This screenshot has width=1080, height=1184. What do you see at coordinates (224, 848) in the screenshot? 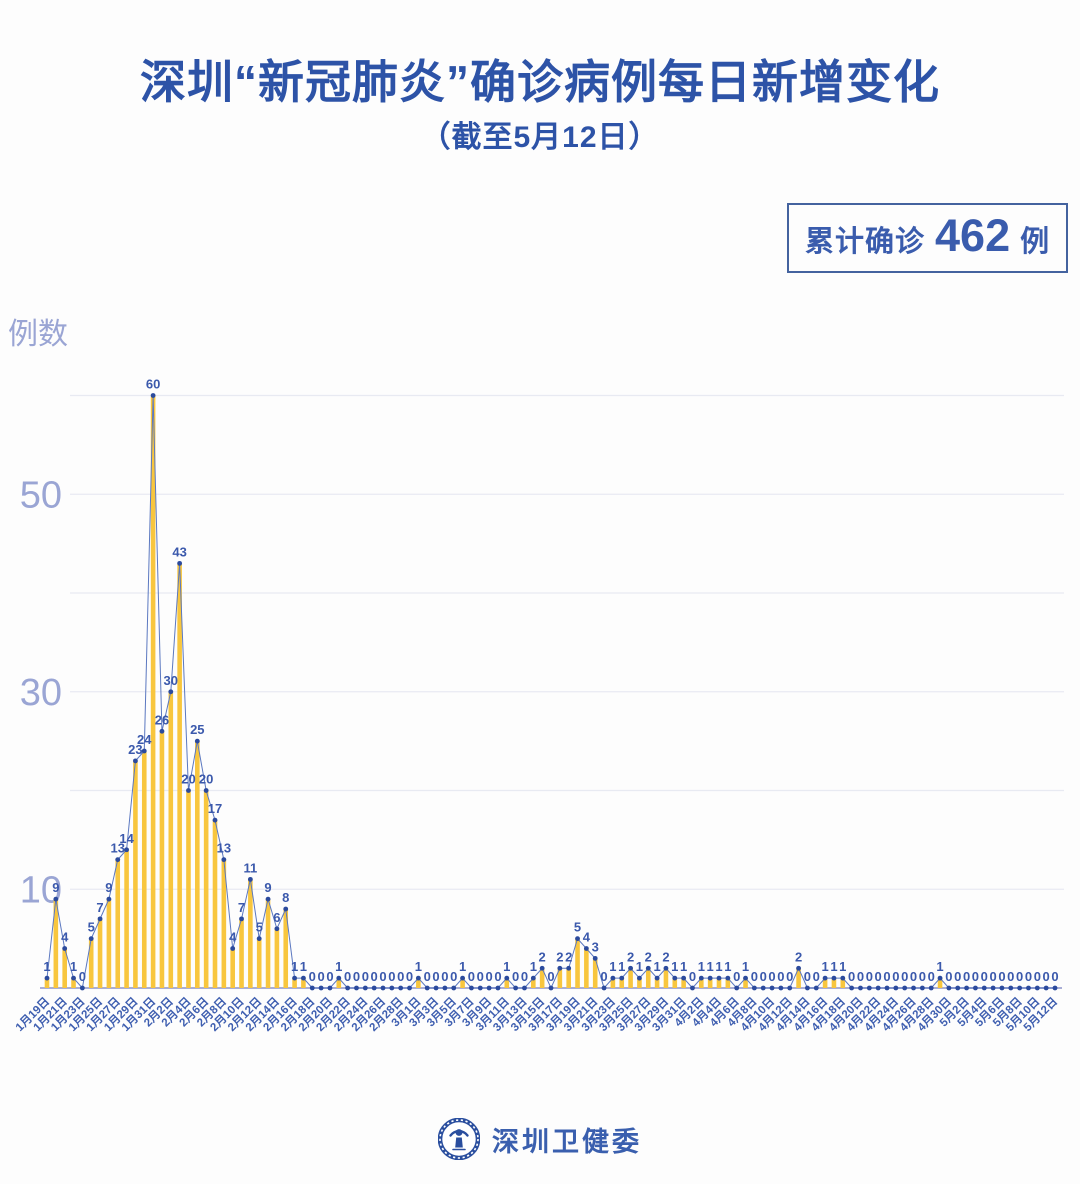
I see `value-label: 13` at bounding box center [224, 848].